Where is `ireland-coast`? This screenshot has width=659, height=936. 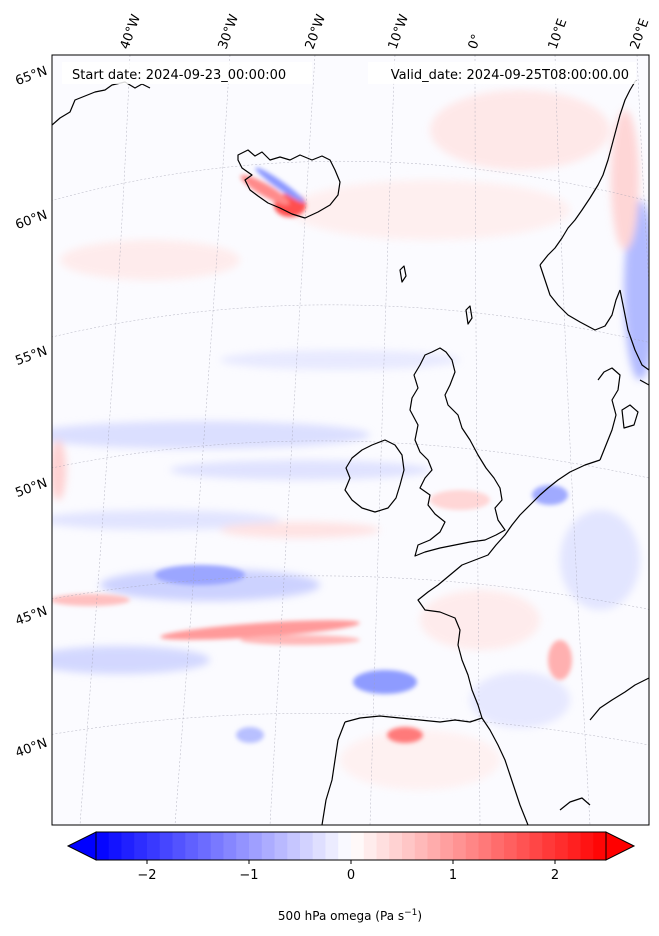
ireland-coast is located at coordinates (374, 476).